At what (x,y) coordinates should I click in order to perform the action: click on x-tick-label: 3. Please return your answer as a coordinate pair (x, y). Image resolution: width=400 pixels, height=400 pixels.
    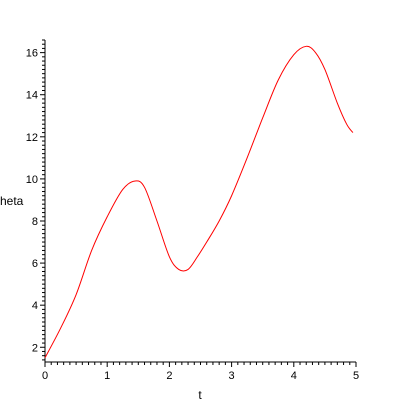
    Looking at the image, I should click on (232, 376).